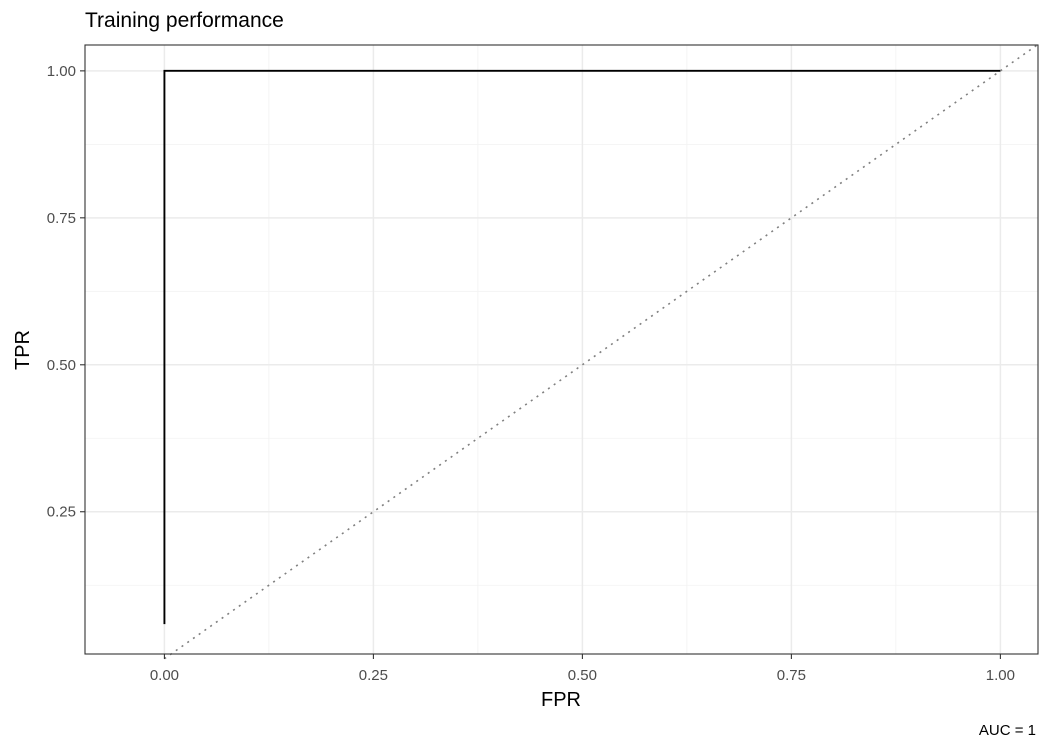 Image resolution: width=1050 pixels, height=750 pixels. What do you see at coordinates (61, 365) in the screenshot?
I see `y-tick-label: 0.50` at bounding box center [61, 365].